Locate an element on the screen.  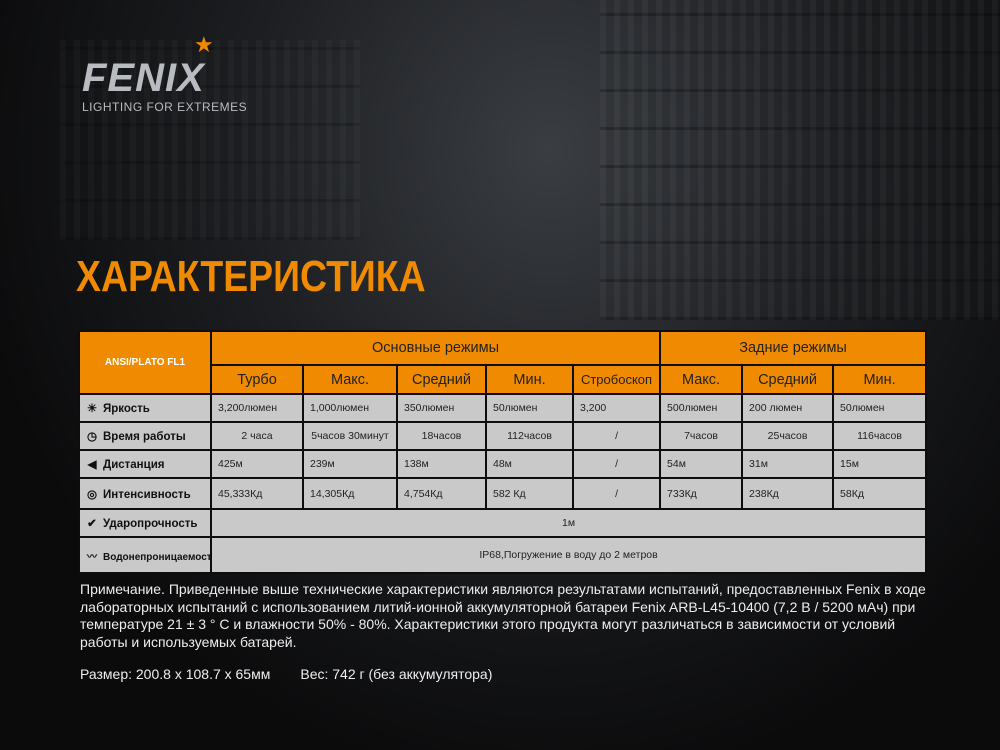
logo-tagline: LIGHTING FOR EXTREMES is located at coordinates (165, 107).